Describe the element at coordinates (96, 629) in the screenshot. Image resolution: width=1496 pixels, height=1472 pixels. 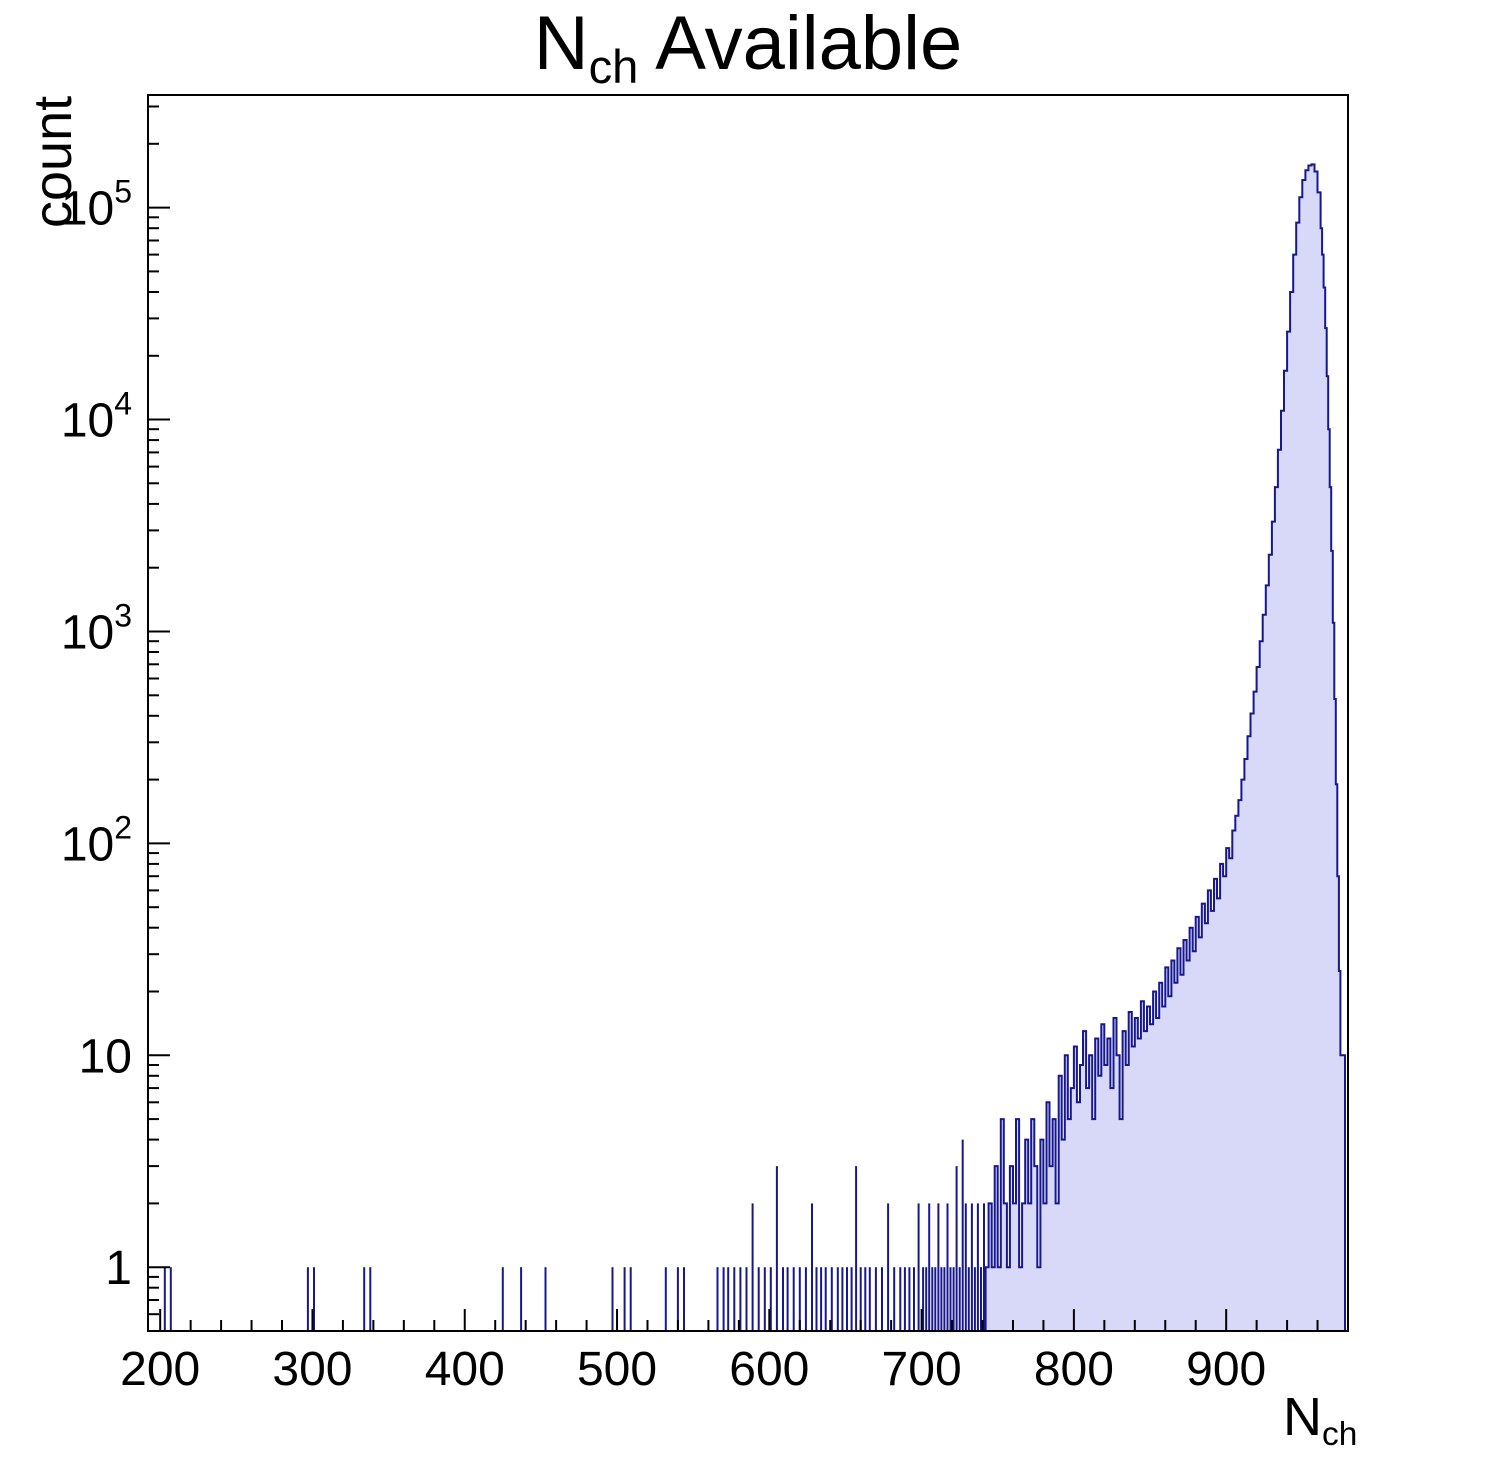
I see `y-tick-label: 10³` at that location.